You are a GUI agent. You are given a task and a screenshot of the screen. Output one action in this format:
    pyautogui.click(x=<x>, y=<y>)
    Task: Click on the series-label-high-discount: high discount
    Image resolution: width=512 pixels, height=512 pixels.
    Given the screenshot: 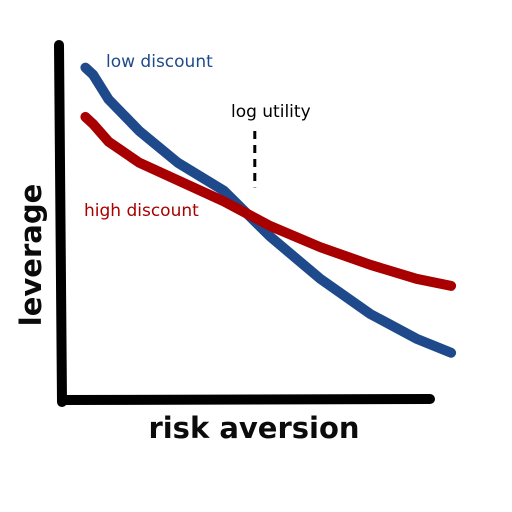 What is the action you would take?
    pyautogui.click(x=141, y=211)
    